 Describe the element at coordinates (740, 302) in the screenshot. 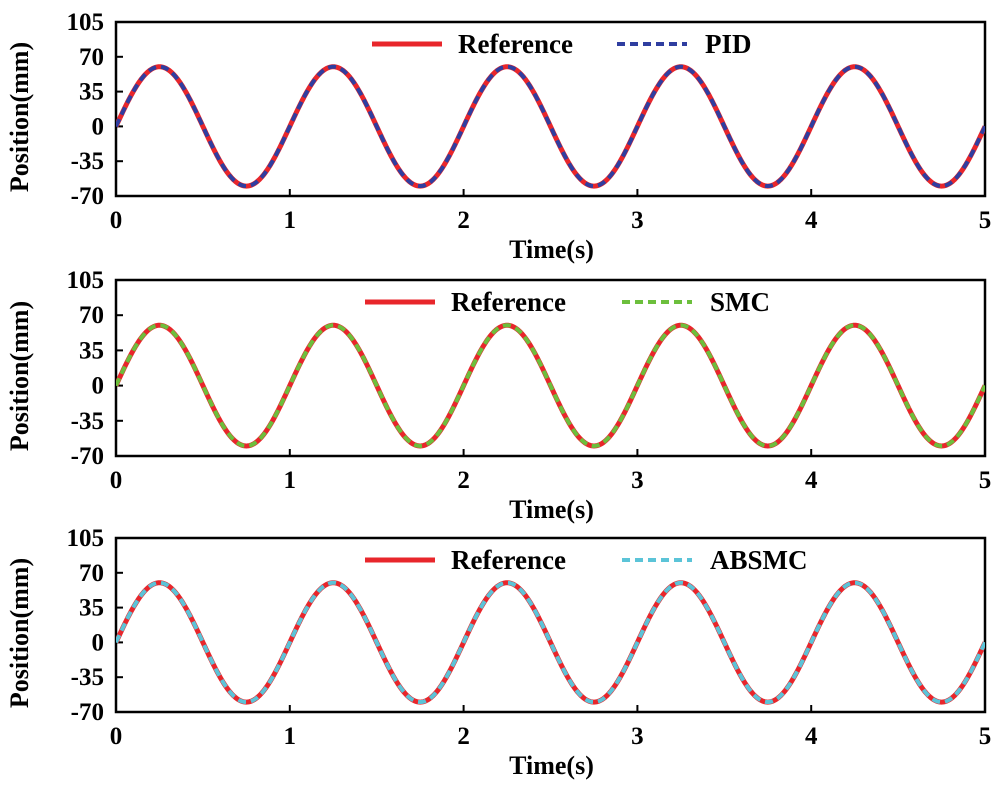

I see `legend-label-smc: SMC` at that location.